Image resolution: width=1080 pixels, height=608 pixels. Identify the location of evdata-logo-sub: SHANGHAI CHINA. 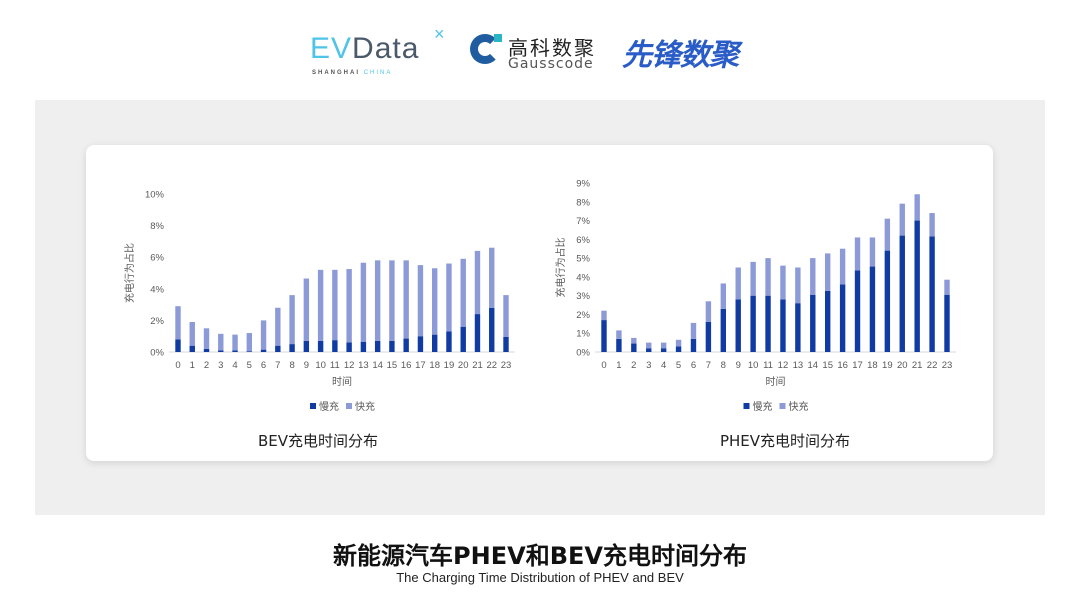
(352, 73).